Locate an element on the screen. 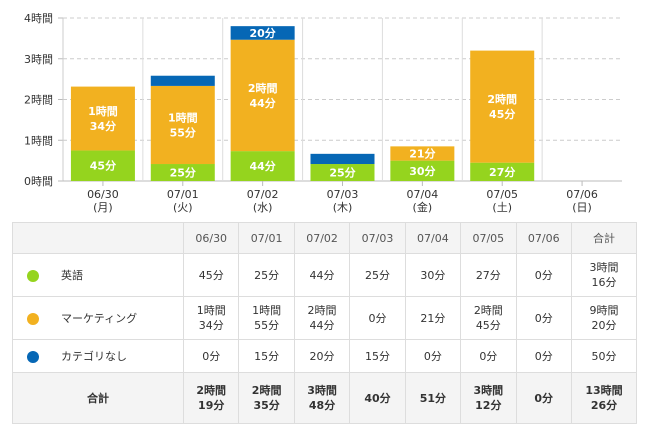 The image size is (649, 428). column-header: 07/02 is located at coordinates (322, 238).